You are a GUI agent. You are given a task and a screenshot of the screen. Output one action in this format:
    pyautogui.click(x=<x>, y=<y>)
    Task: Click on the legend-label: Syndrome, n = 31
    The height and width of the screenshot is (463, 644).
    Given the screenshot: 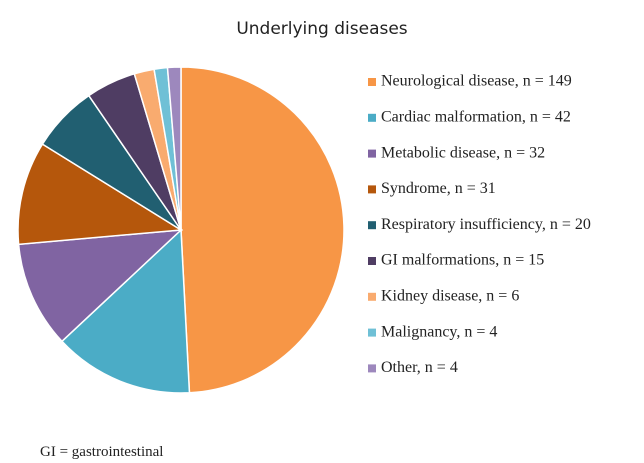 What is the action you would take?
    pyautogui.click(x=438, y=188)
    